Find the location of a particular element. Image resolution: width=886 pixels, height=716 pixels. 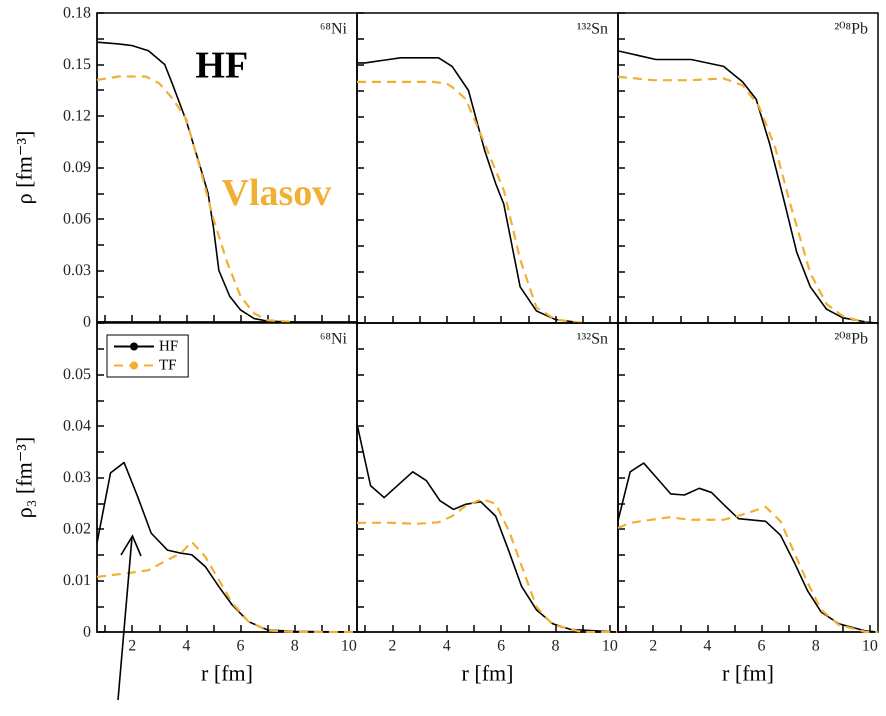

y-tick-label: 0.02 is located at coordinates (77, 529).